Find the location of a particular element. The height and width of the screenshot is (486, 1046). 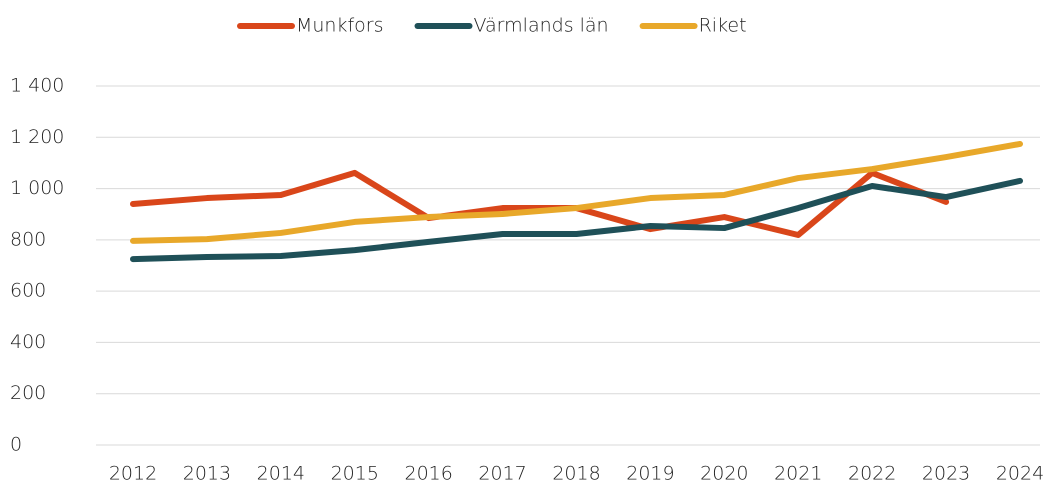

y-tick-label: 400 is located at coordinates (28, 342).